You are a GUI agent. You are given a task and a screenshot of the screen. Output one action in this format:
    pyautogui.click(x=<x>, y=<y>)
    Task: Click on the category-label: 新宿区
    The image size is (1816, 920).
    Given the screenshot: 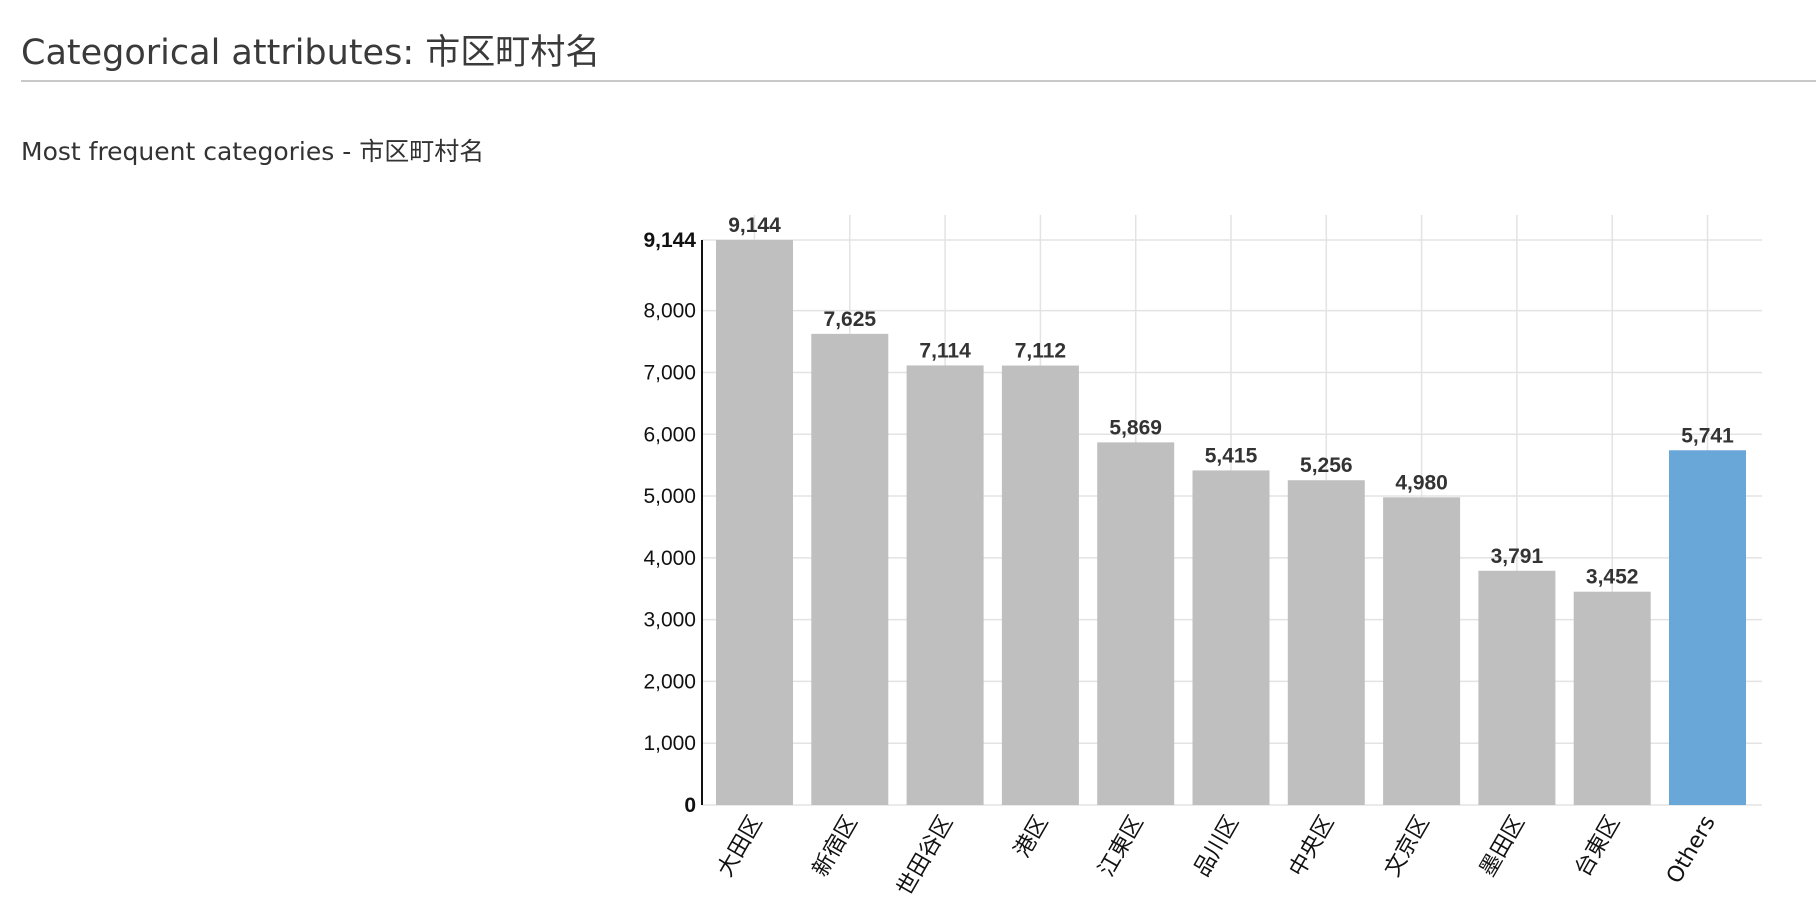 What is the action you would take?
    pyautogui.click(x=835, y=847)
    